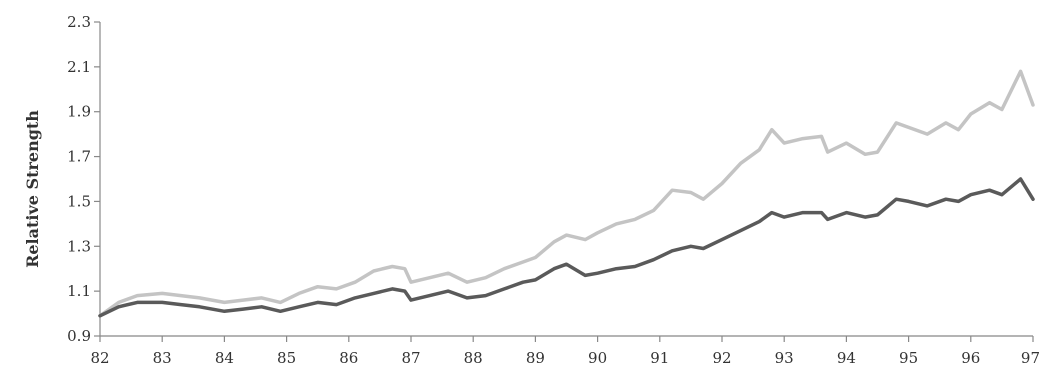 This screenshot has width=1046, height=377. I want to click on x-tick-label: 88, so click(473, 358).